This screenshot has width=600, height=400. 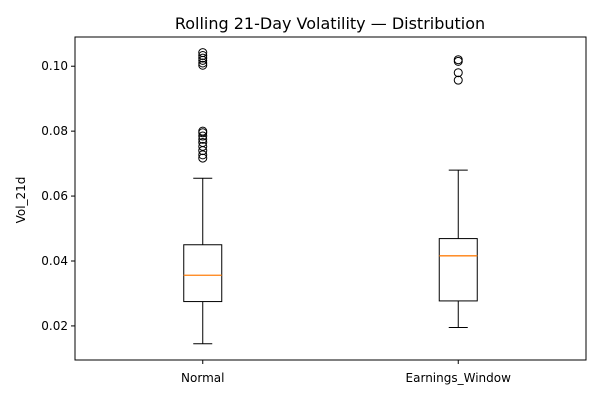 What do you see at coordinates (54, 131) in the screenshot?
I see `y-tick-label: 0.08` at bounding box center [54, 131].